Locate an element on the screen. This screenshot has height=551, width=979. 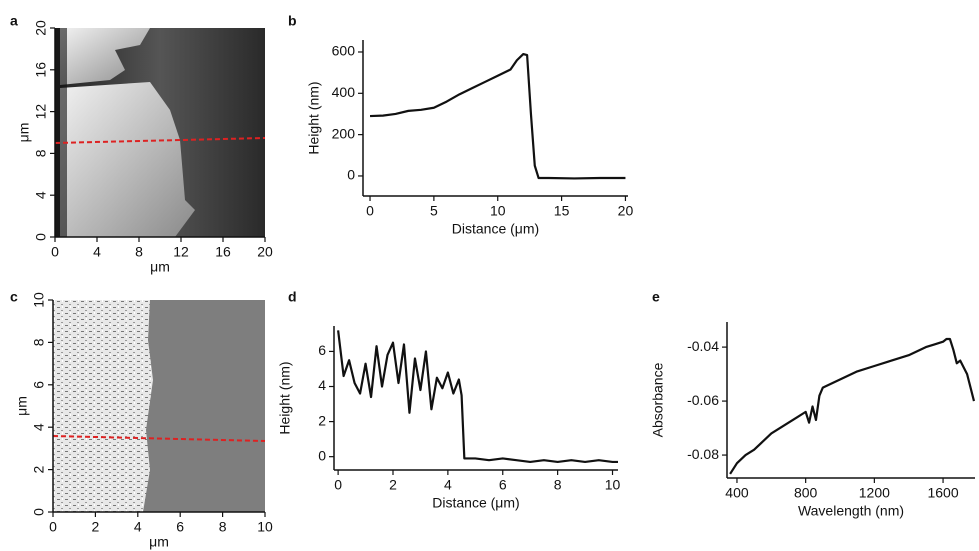
panel-label: e is located at coordinates (656, 297).